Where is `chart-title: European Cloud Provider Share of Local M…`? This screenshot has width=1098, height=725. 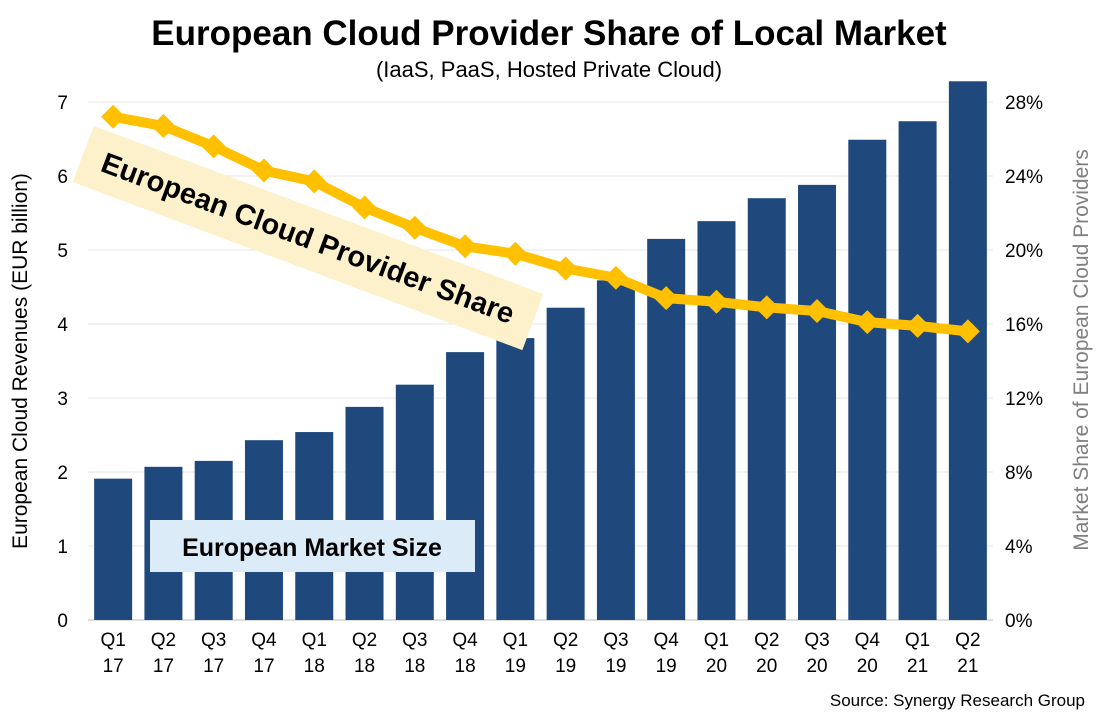 chart-title: European Cloud Provider Share of Local M… is located at coordinates (549, 33).